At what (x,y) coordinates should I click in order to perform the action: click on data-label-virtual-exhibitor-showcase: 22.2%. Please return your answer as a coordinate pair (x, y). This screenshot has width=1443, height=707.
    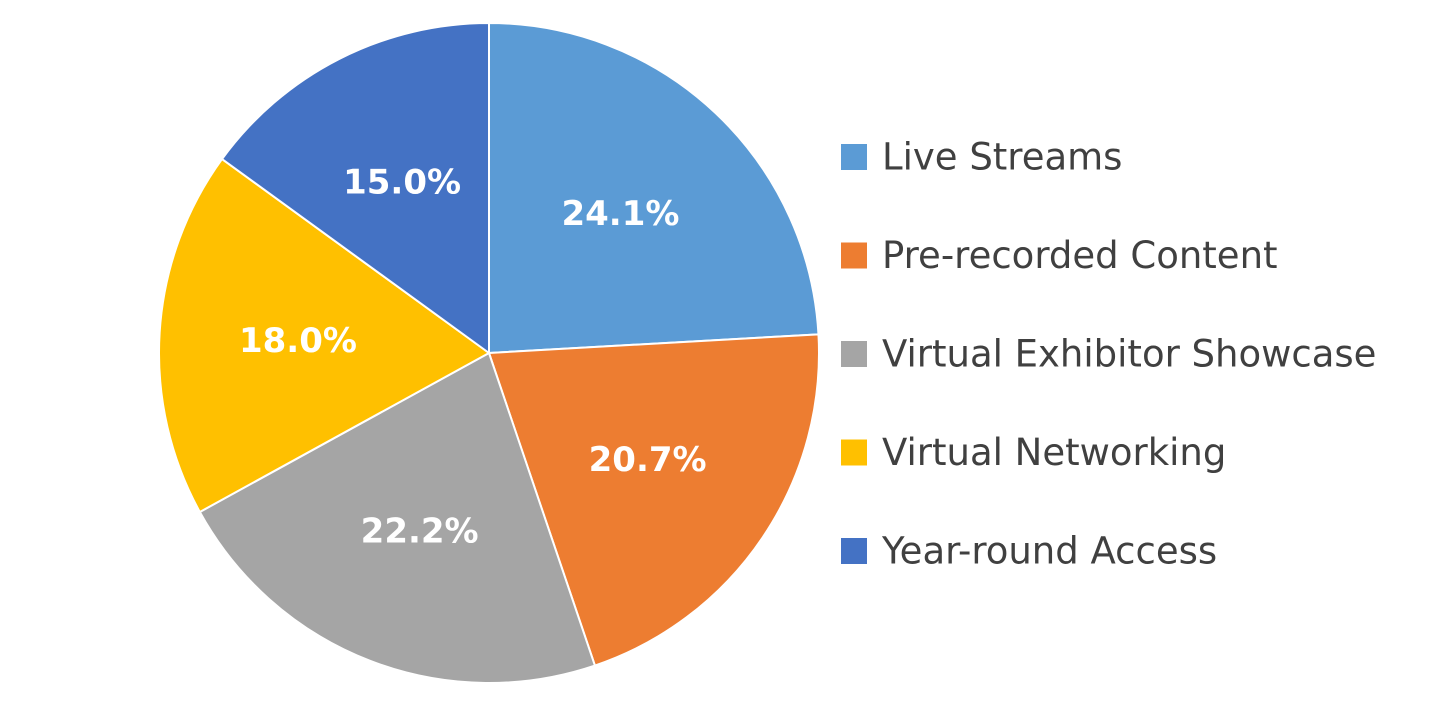
    Looking at the image, I should click on (420, 531).